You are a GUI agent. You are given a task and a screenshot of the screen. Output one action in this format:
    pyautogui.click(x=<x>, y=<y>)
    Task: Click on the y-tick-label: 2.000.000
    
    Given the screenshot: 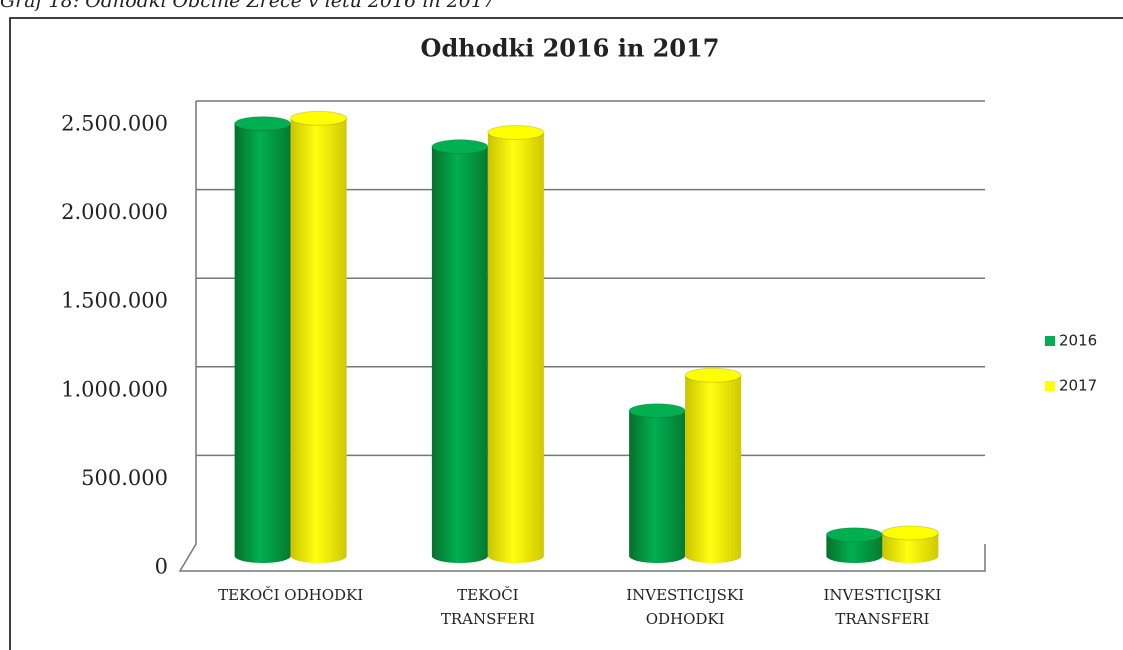 What is the action you would take?
    pyautogui.click(x=114, y=212)
    